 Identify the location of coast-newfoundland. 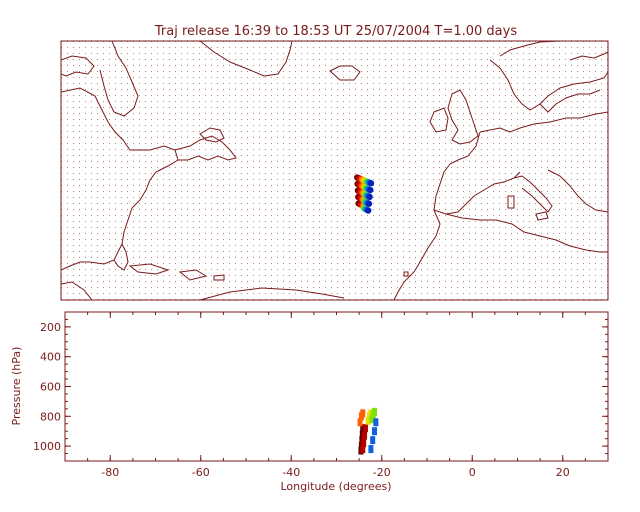
(212, 135).